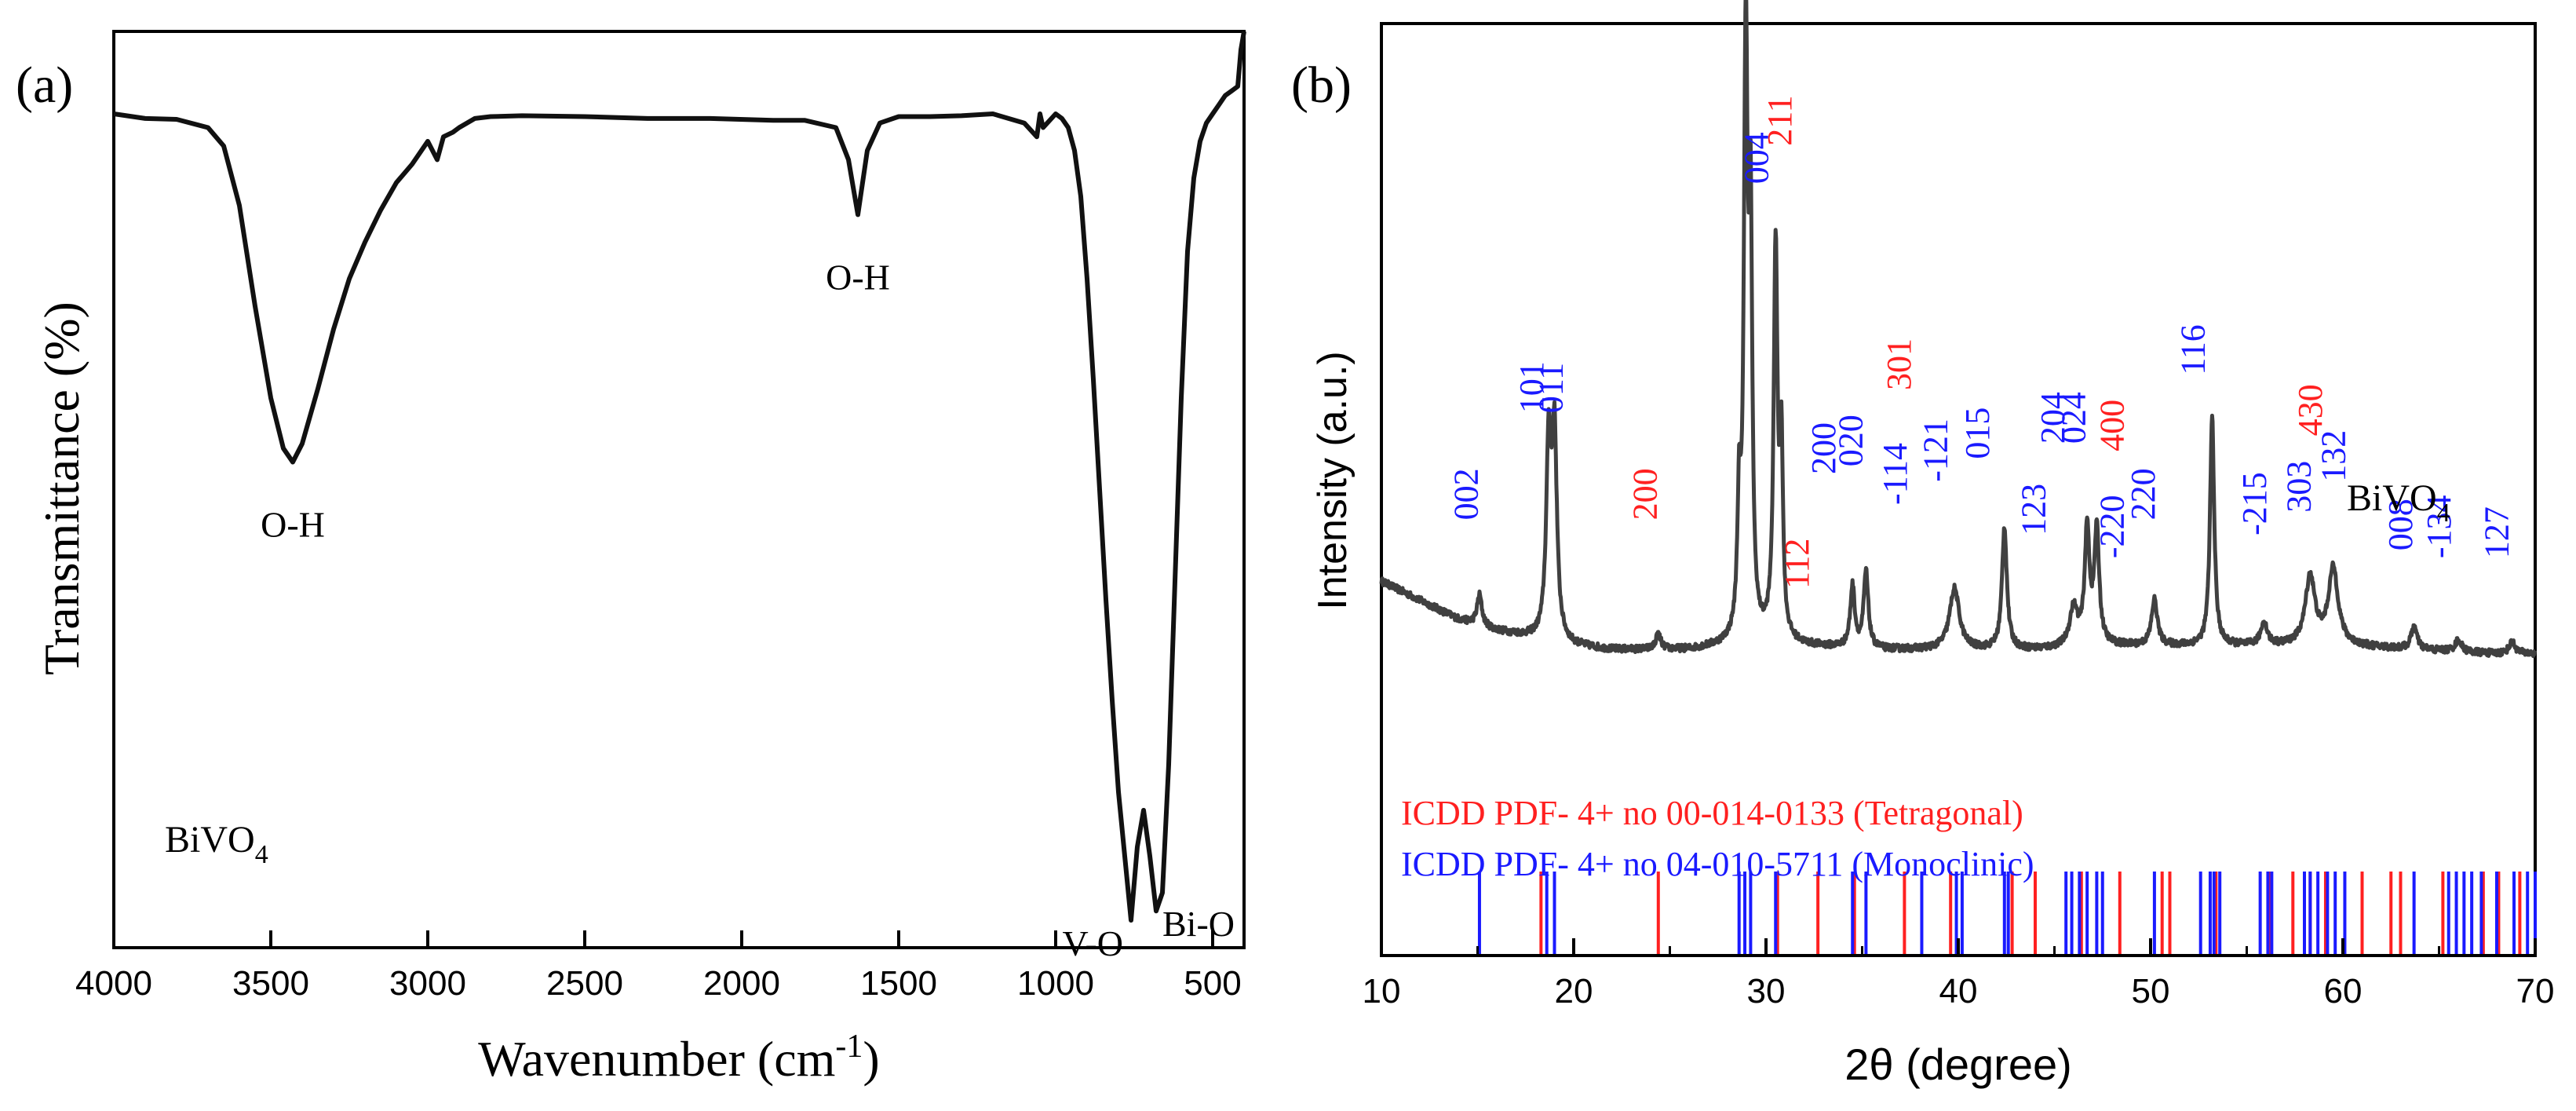  What do you see at coordinates (1466, 494) in the screenshot?
I see `hkl-label: 002` at bounding box center [1466, 494].